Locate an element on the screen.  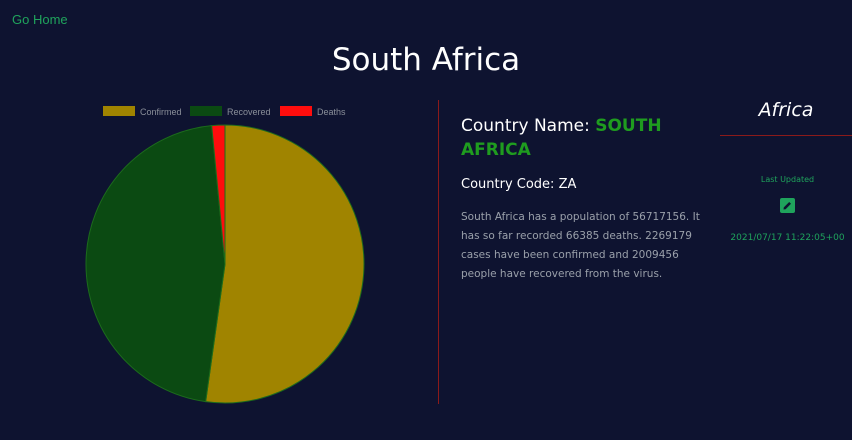
legend-item-recovered: Recovered is located at coordinates (230, 111).